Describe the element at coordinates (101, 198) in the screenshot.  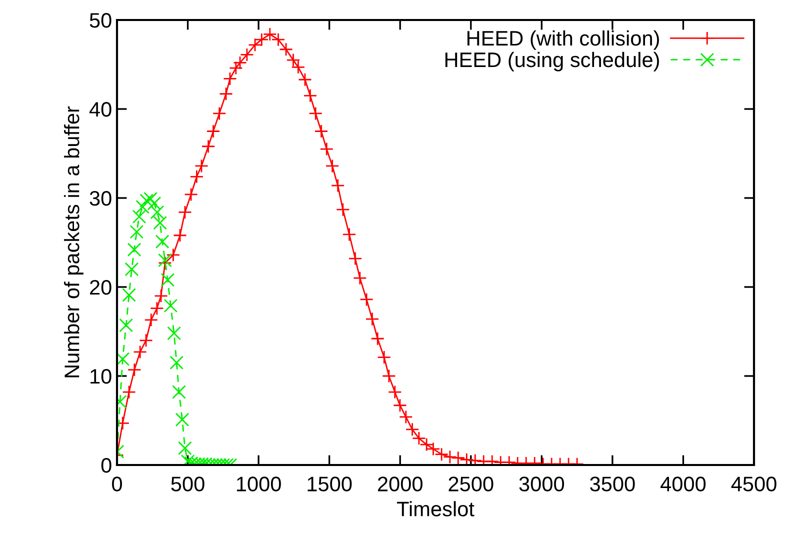
I see `y-tick-label: 30` at that location.